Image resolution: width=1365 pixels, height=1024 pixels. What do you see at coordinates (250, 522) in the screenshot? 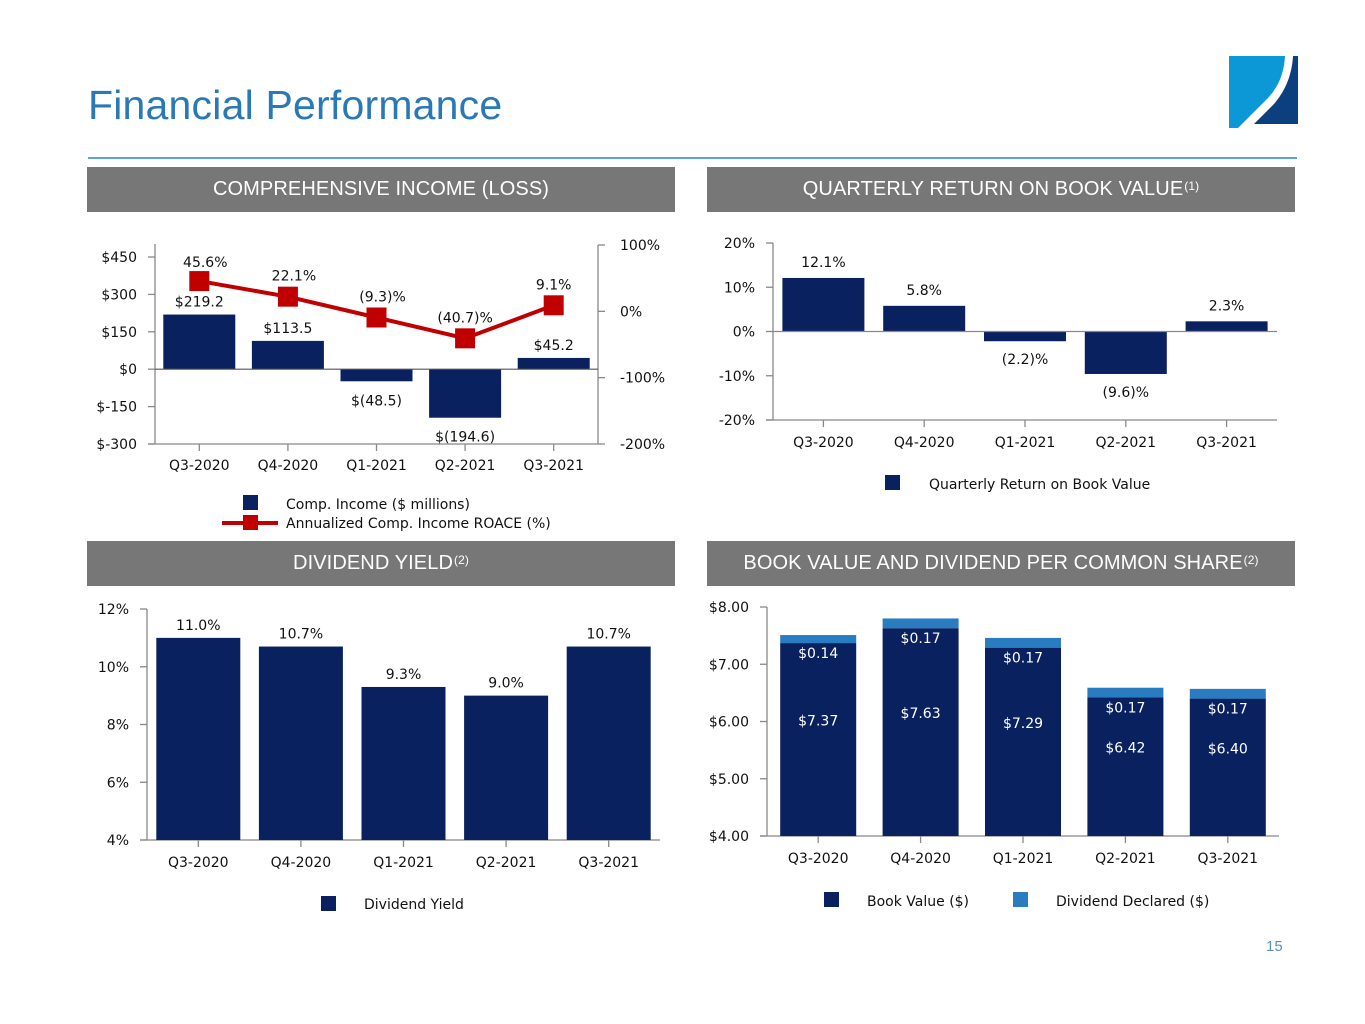
I see `legend-swatch-roace-marker` at bounding box center [250, 522].